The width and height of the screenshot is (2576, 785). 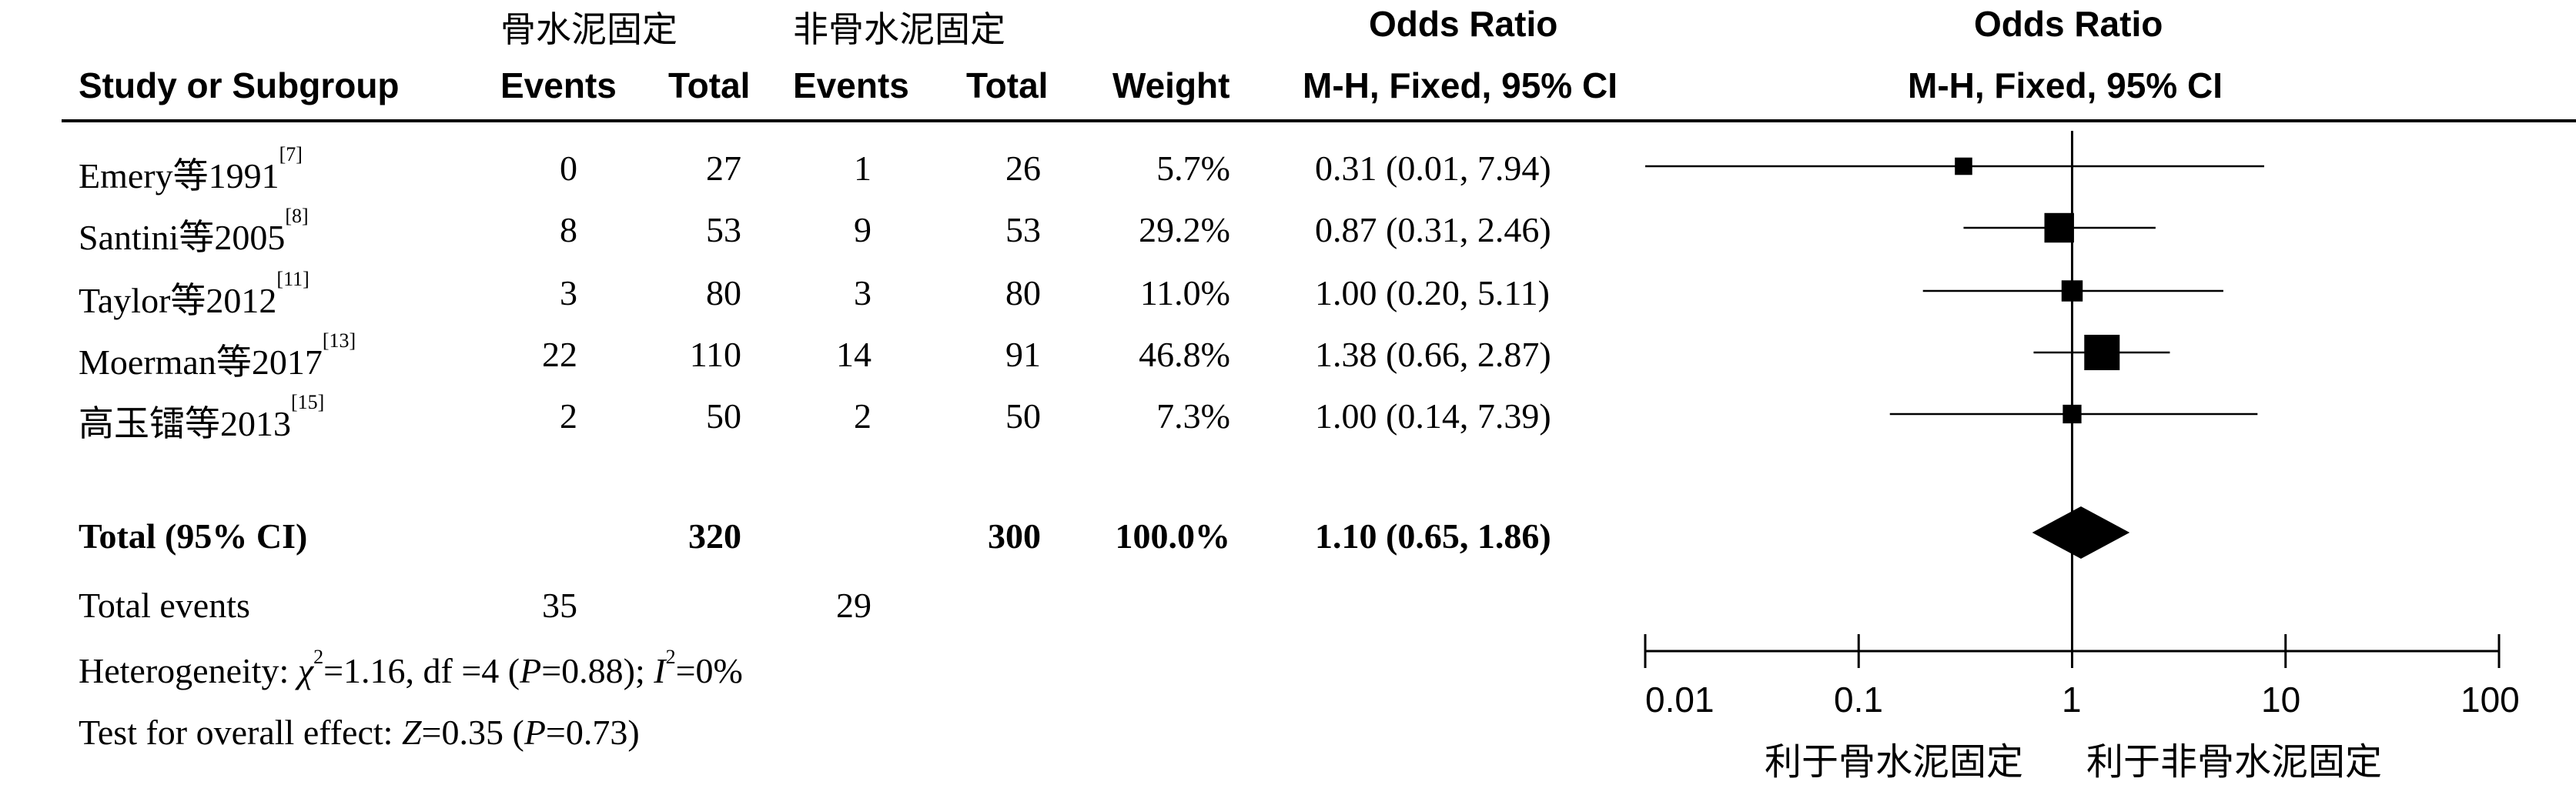 What do you see at coordinates (1185, 229) in the screenshot?
I see `weight-value: 29.2%` at bounding box center [1185, 229].